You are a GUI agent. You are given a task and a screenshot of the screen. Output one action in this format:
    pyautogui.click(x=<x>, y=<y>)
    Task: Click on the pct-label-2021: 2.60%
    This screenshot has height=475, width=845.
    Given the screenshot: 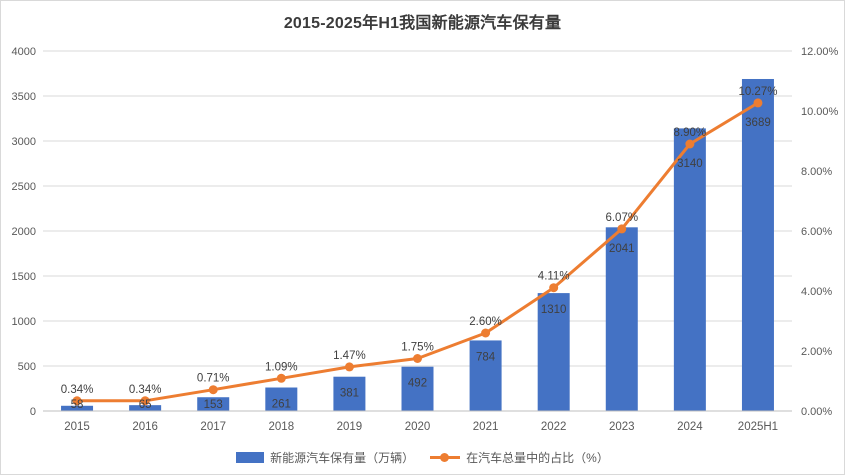 What is the action you would take?
    pyautogui.click(x=485, y=322)
    